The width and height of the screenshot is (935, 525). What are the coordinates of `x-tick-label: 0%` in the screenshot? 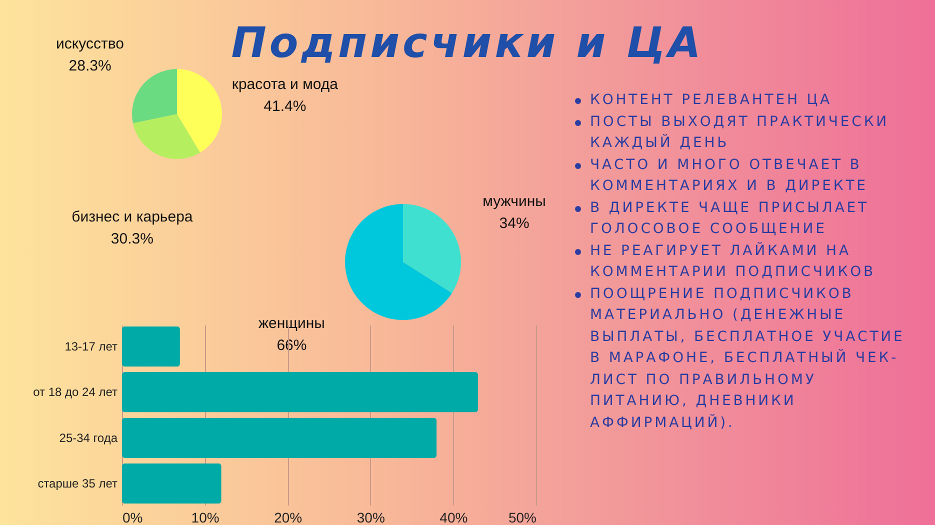 It's located at (132, 517).